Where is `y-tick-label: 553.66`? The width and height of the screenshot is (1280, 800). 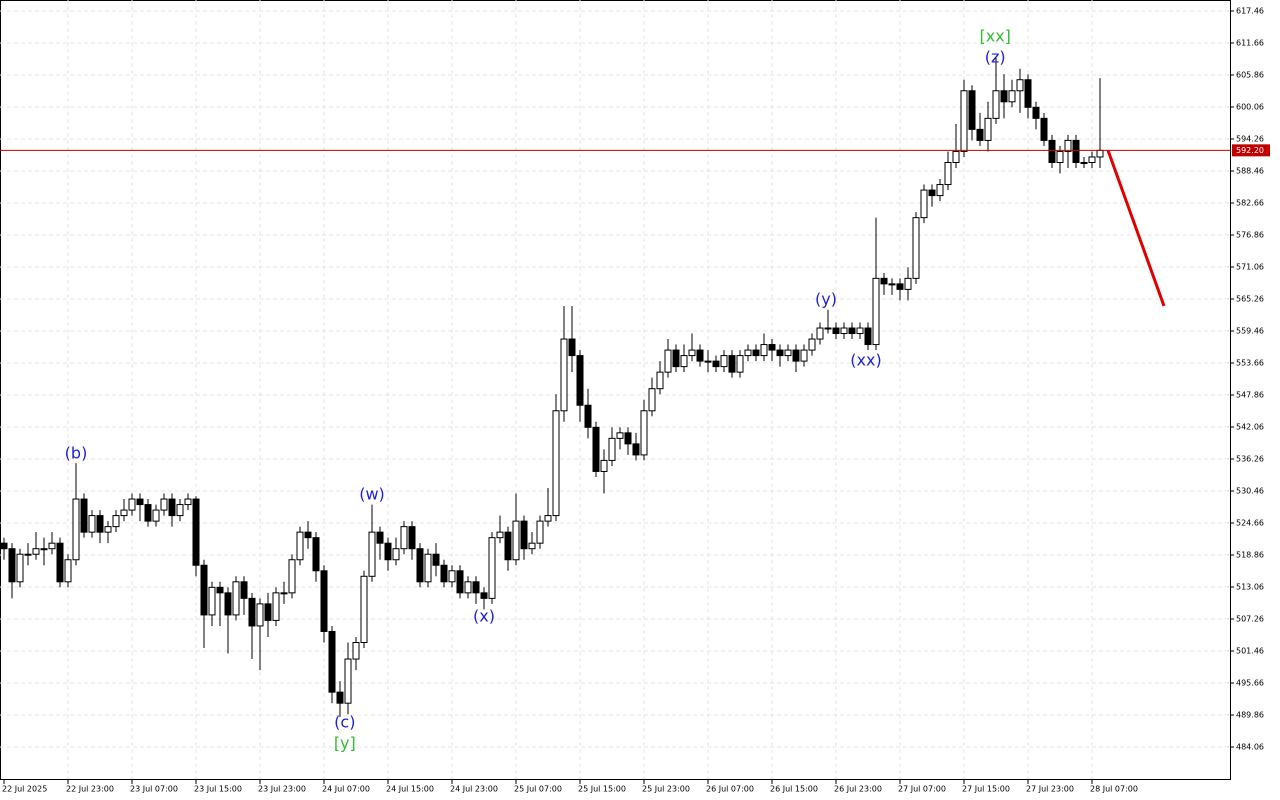
y-tick-label: 553.66 is located at coordinates (1250, 362).